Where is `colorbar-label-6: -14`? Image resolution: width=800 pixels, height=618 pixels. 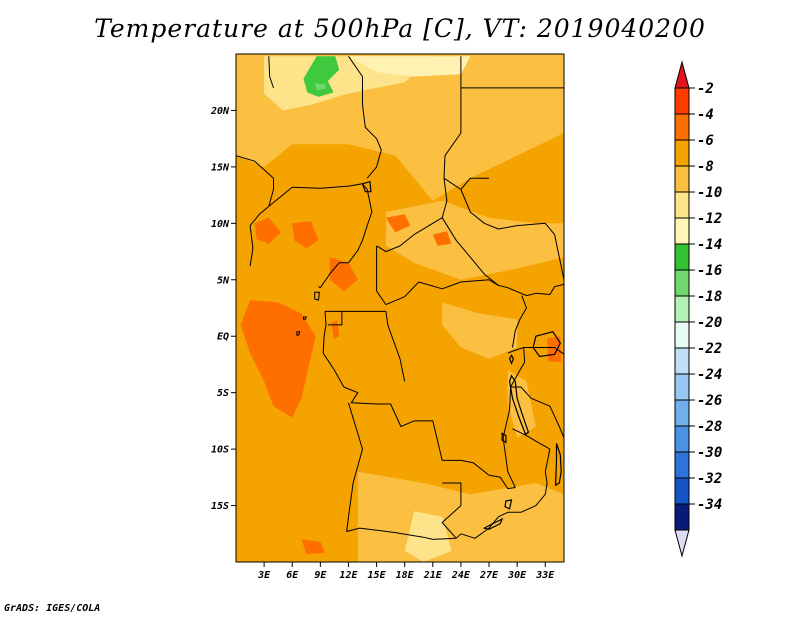
colorbar-label-6: -14 is located at coordinates (709, 245).